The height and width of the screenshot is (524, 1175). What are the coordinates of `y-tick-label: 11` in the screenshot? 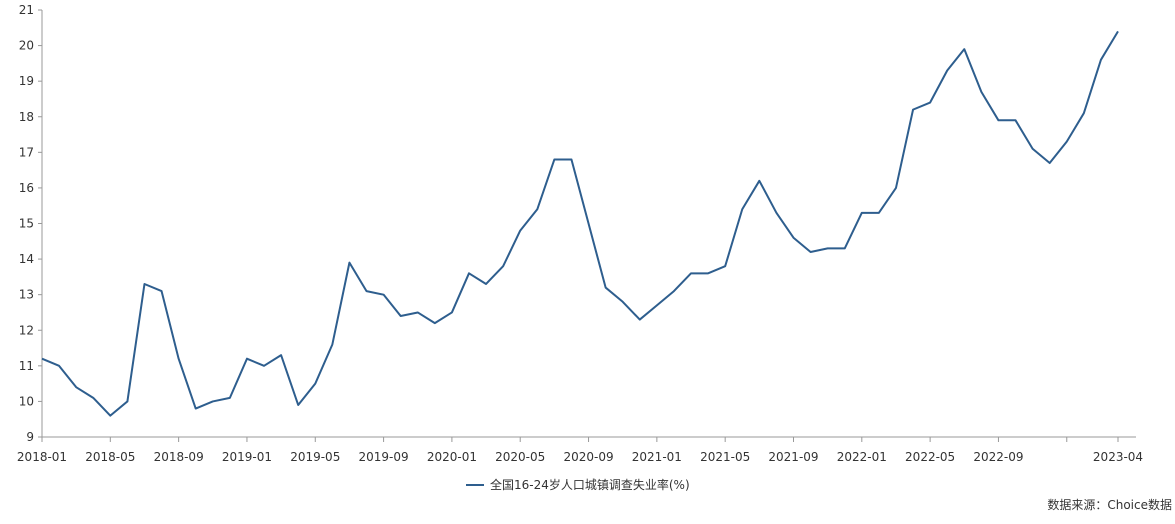 It's located at (26, 366).